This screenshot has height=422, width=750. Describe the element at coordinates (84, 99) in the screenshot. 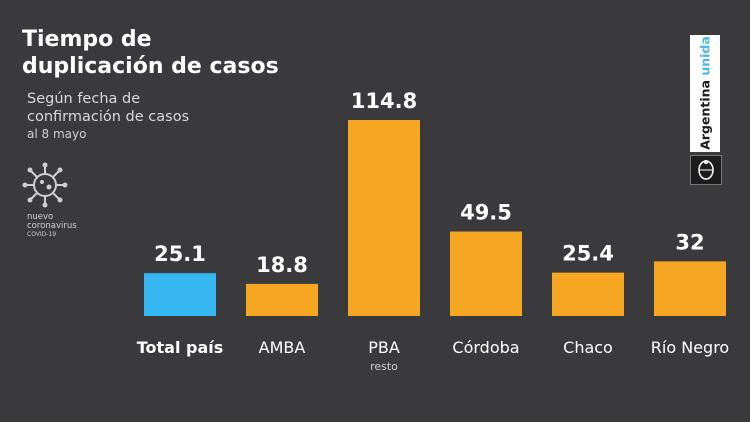

I see `subtitle-line-1: Según fecha de` at that location.